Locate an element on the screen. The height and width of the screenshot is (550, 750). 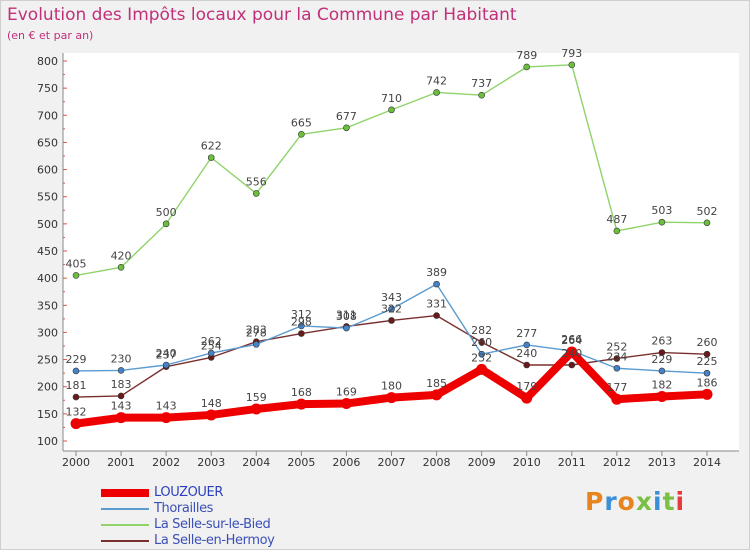
data-label: 234 is located at coordinates (616, 356).